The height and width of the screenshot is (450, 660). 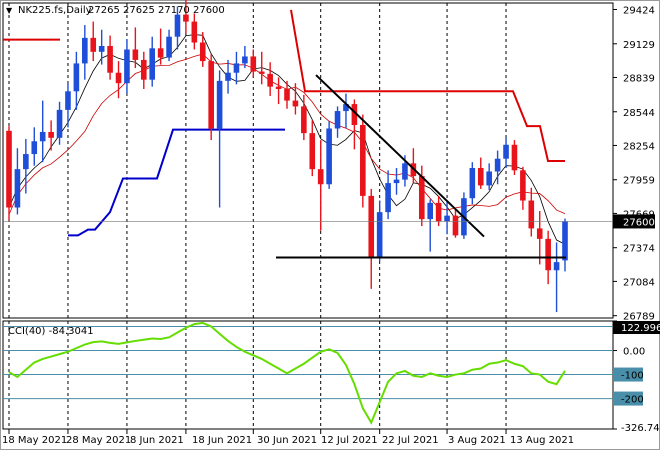 I want to click on time-tick-label: 18 Jun 2021, so click(x=222, y=440).